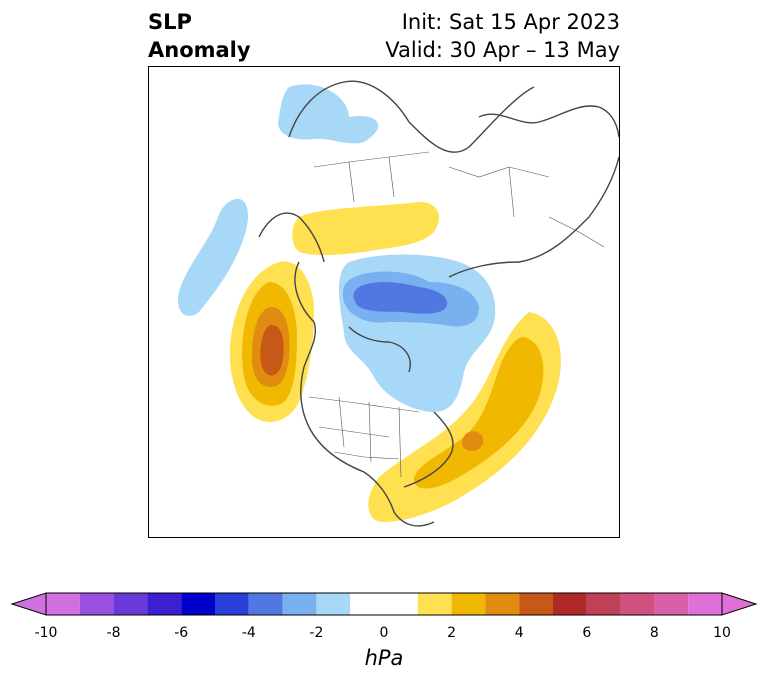 The width and height of the screenshot is (768, 684). Describe the element at coordinates (739, 604) in the screenshot. I see `colorbar-extend-high` at that location.